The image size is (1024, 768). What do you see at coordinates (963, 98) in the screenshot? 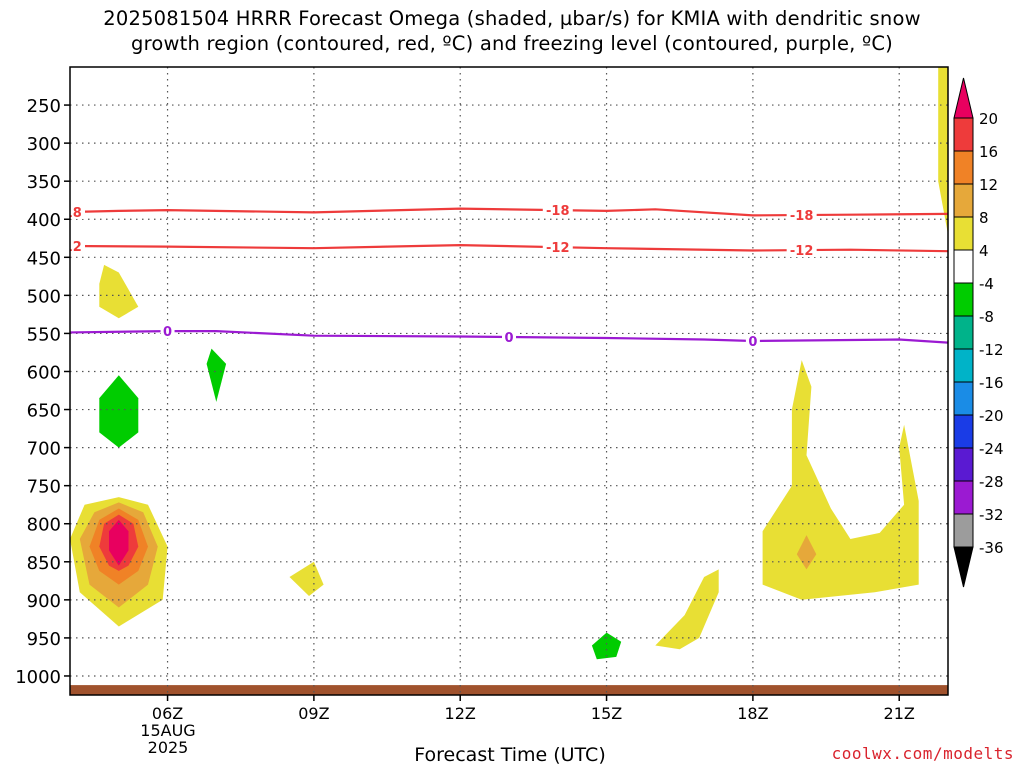
I see `colorbar-top-arrow` at bounding box center [963, 98].